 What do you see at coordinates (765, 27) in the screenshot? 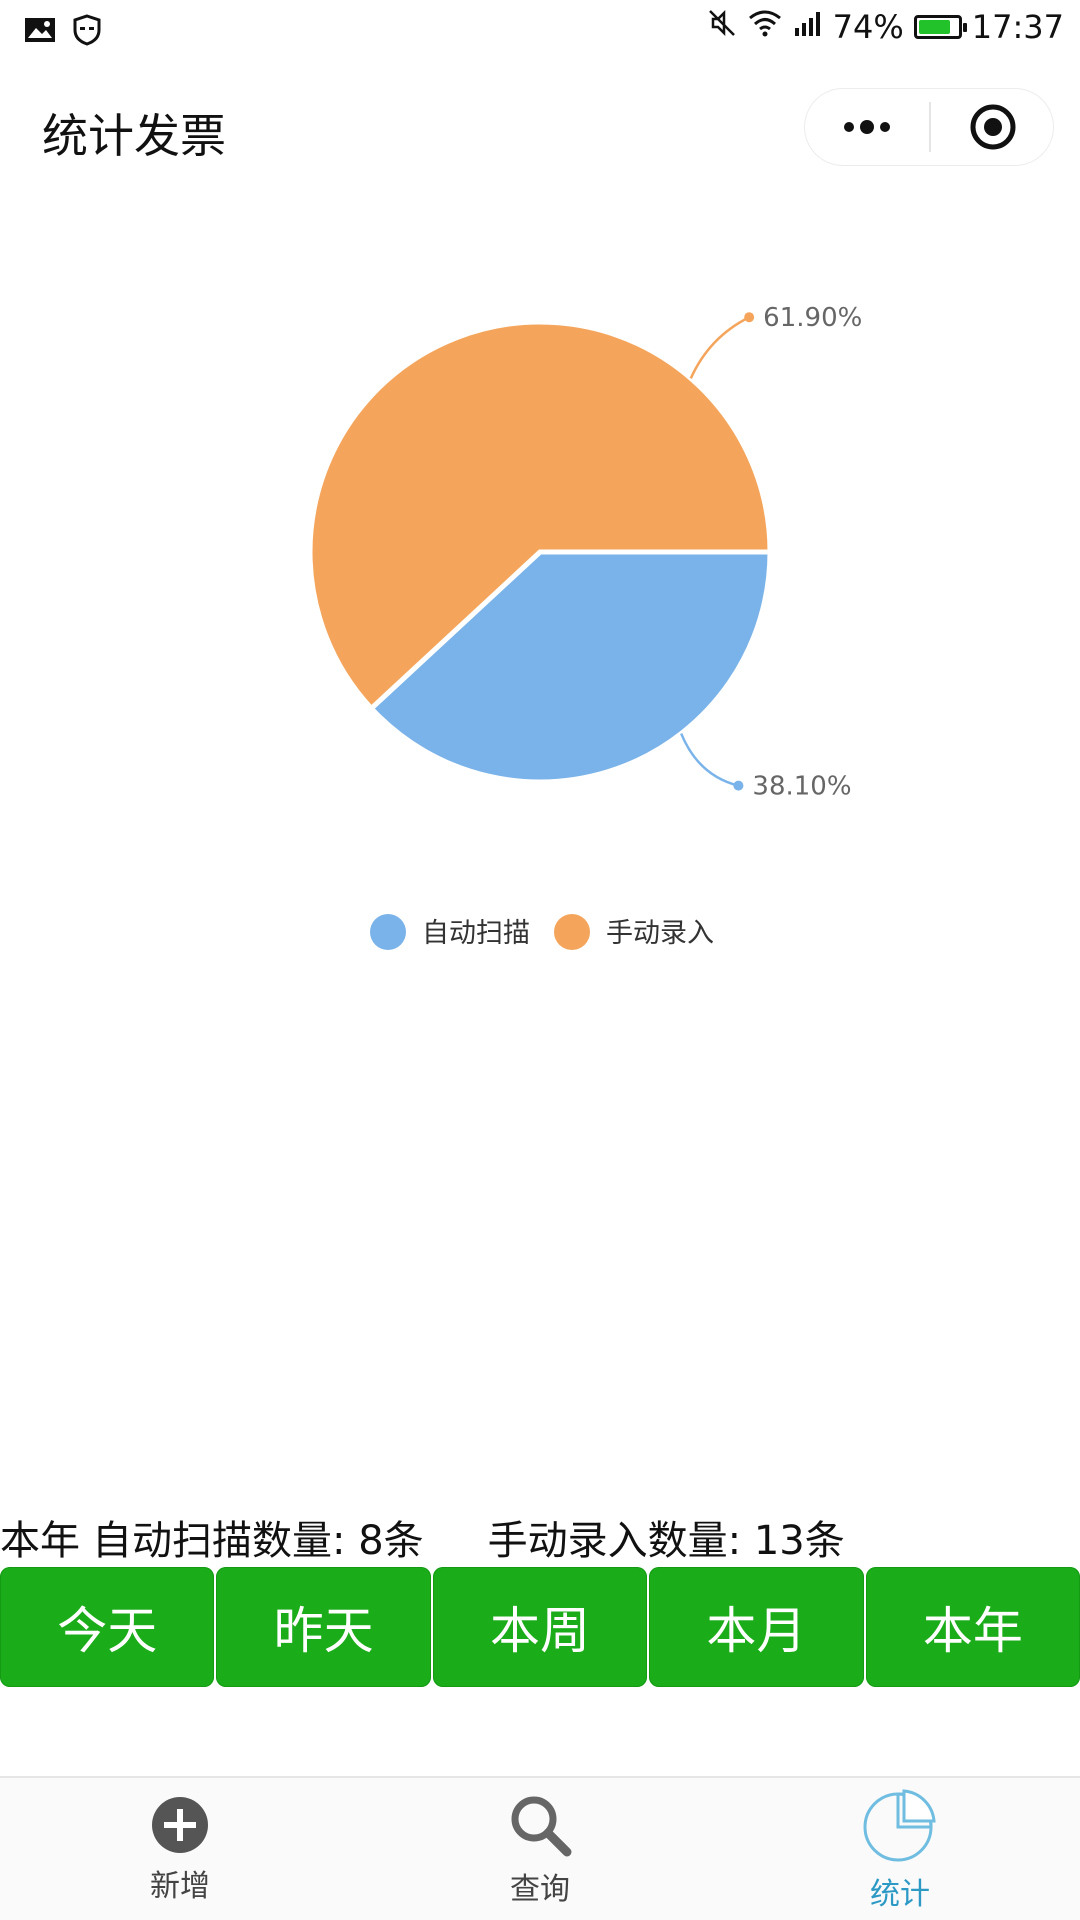
I see `wifi-icon` at bounding box center [765, 27].